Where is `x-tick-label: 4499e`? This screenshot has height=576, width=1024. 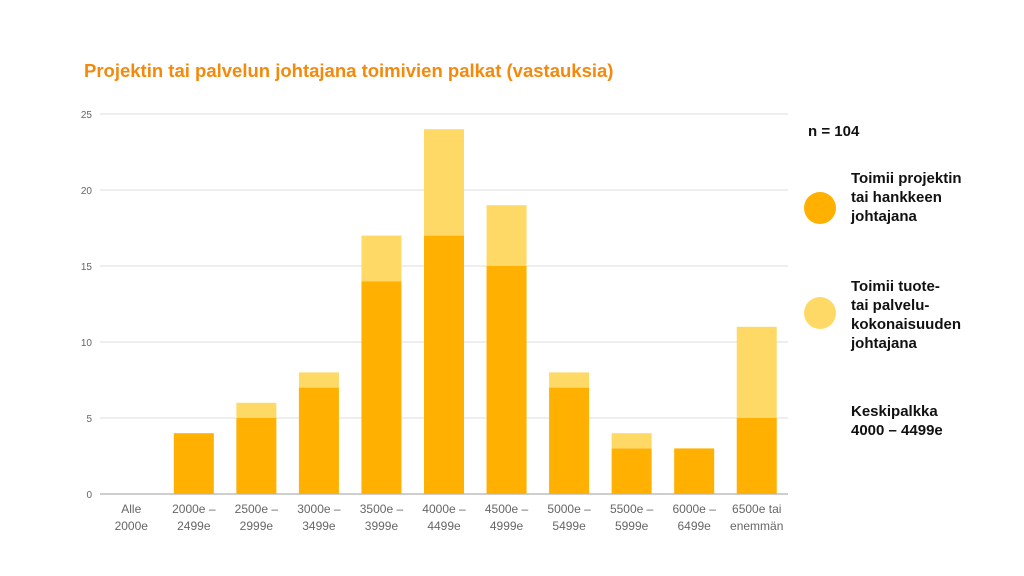 x-tick-label: 4499e is located at coordinates (444, 526).